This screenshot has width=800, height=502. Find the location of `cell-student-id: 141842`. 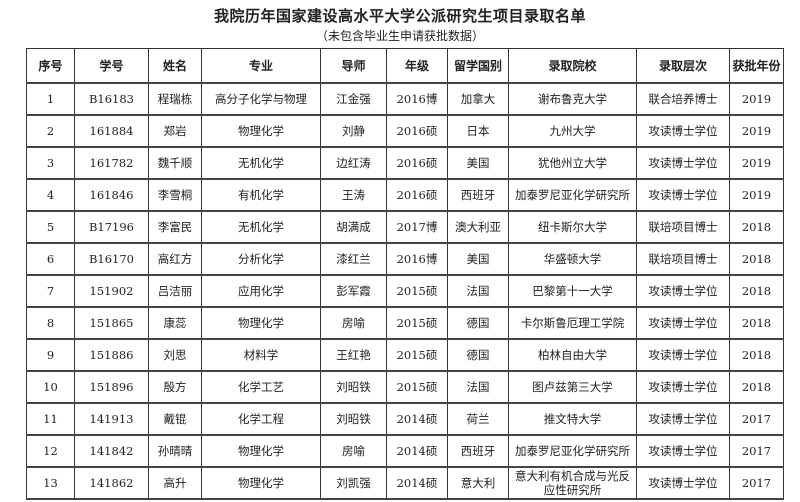

cell-student-id: 141842 is located at coordinates (111, 451).